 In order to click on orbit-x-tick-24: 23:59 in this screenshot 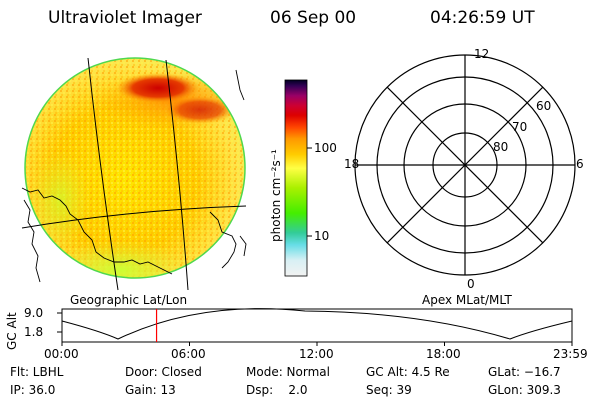, I will do `click(570, 354)`.